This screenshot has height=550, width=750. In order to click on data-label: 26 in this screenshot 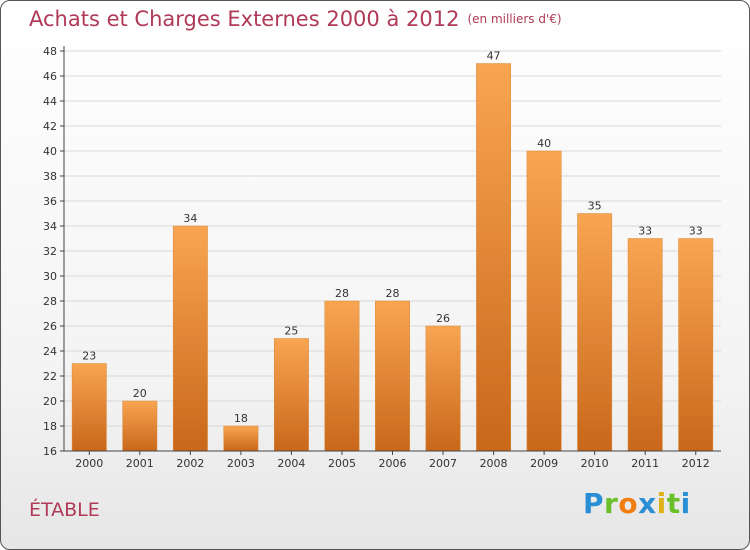, I will do `click(443, 318)`.